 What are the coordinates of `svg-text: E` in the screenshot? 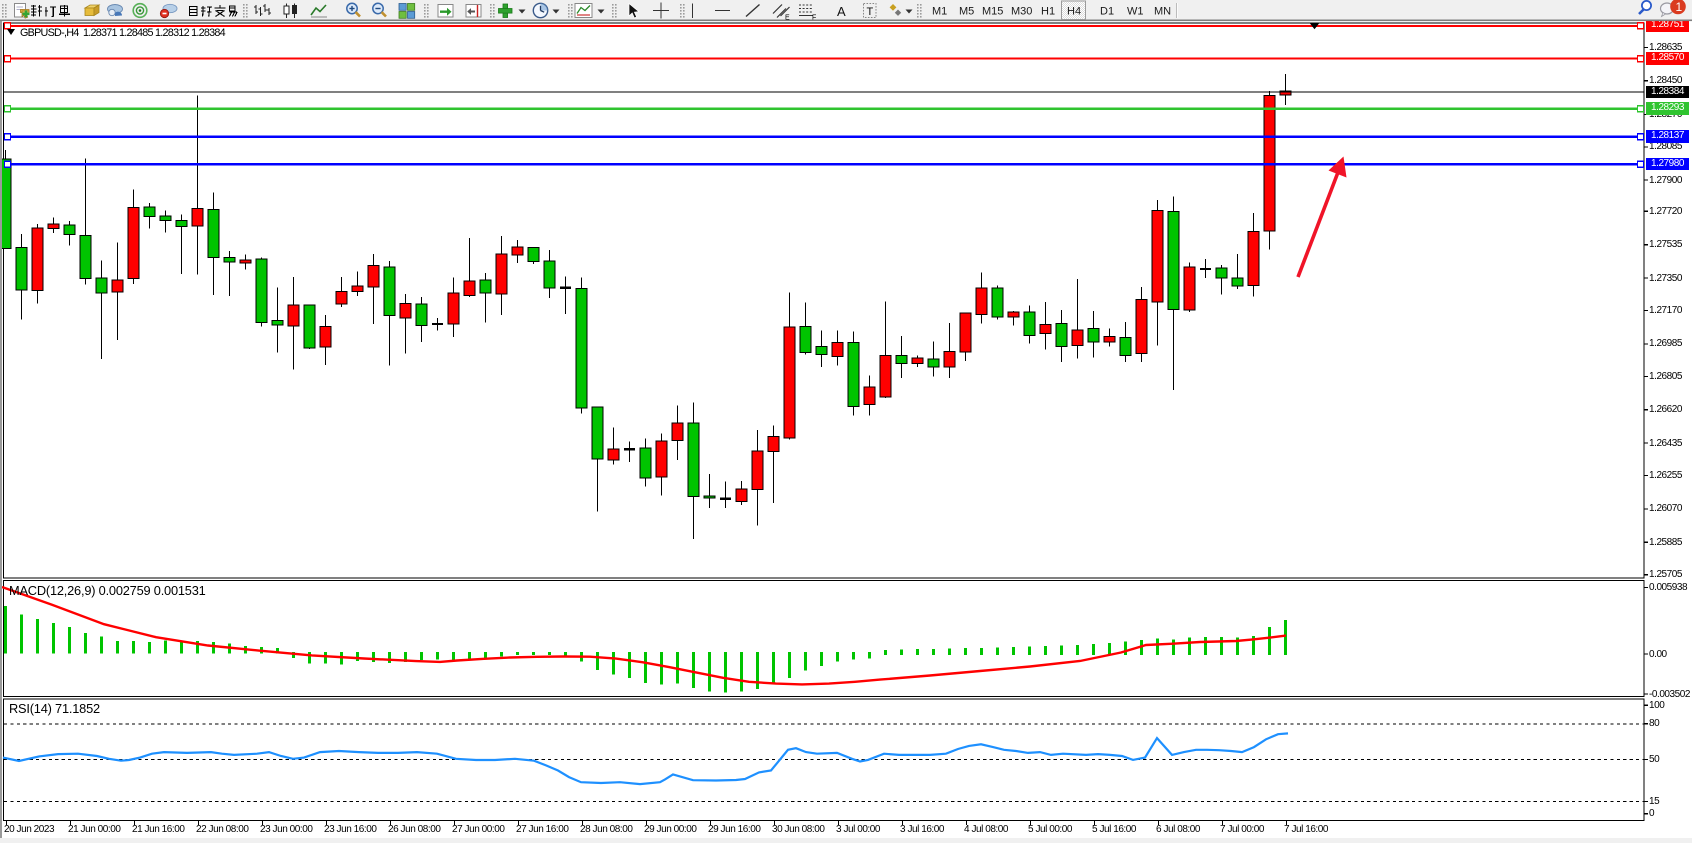 It's located at (787, 18).